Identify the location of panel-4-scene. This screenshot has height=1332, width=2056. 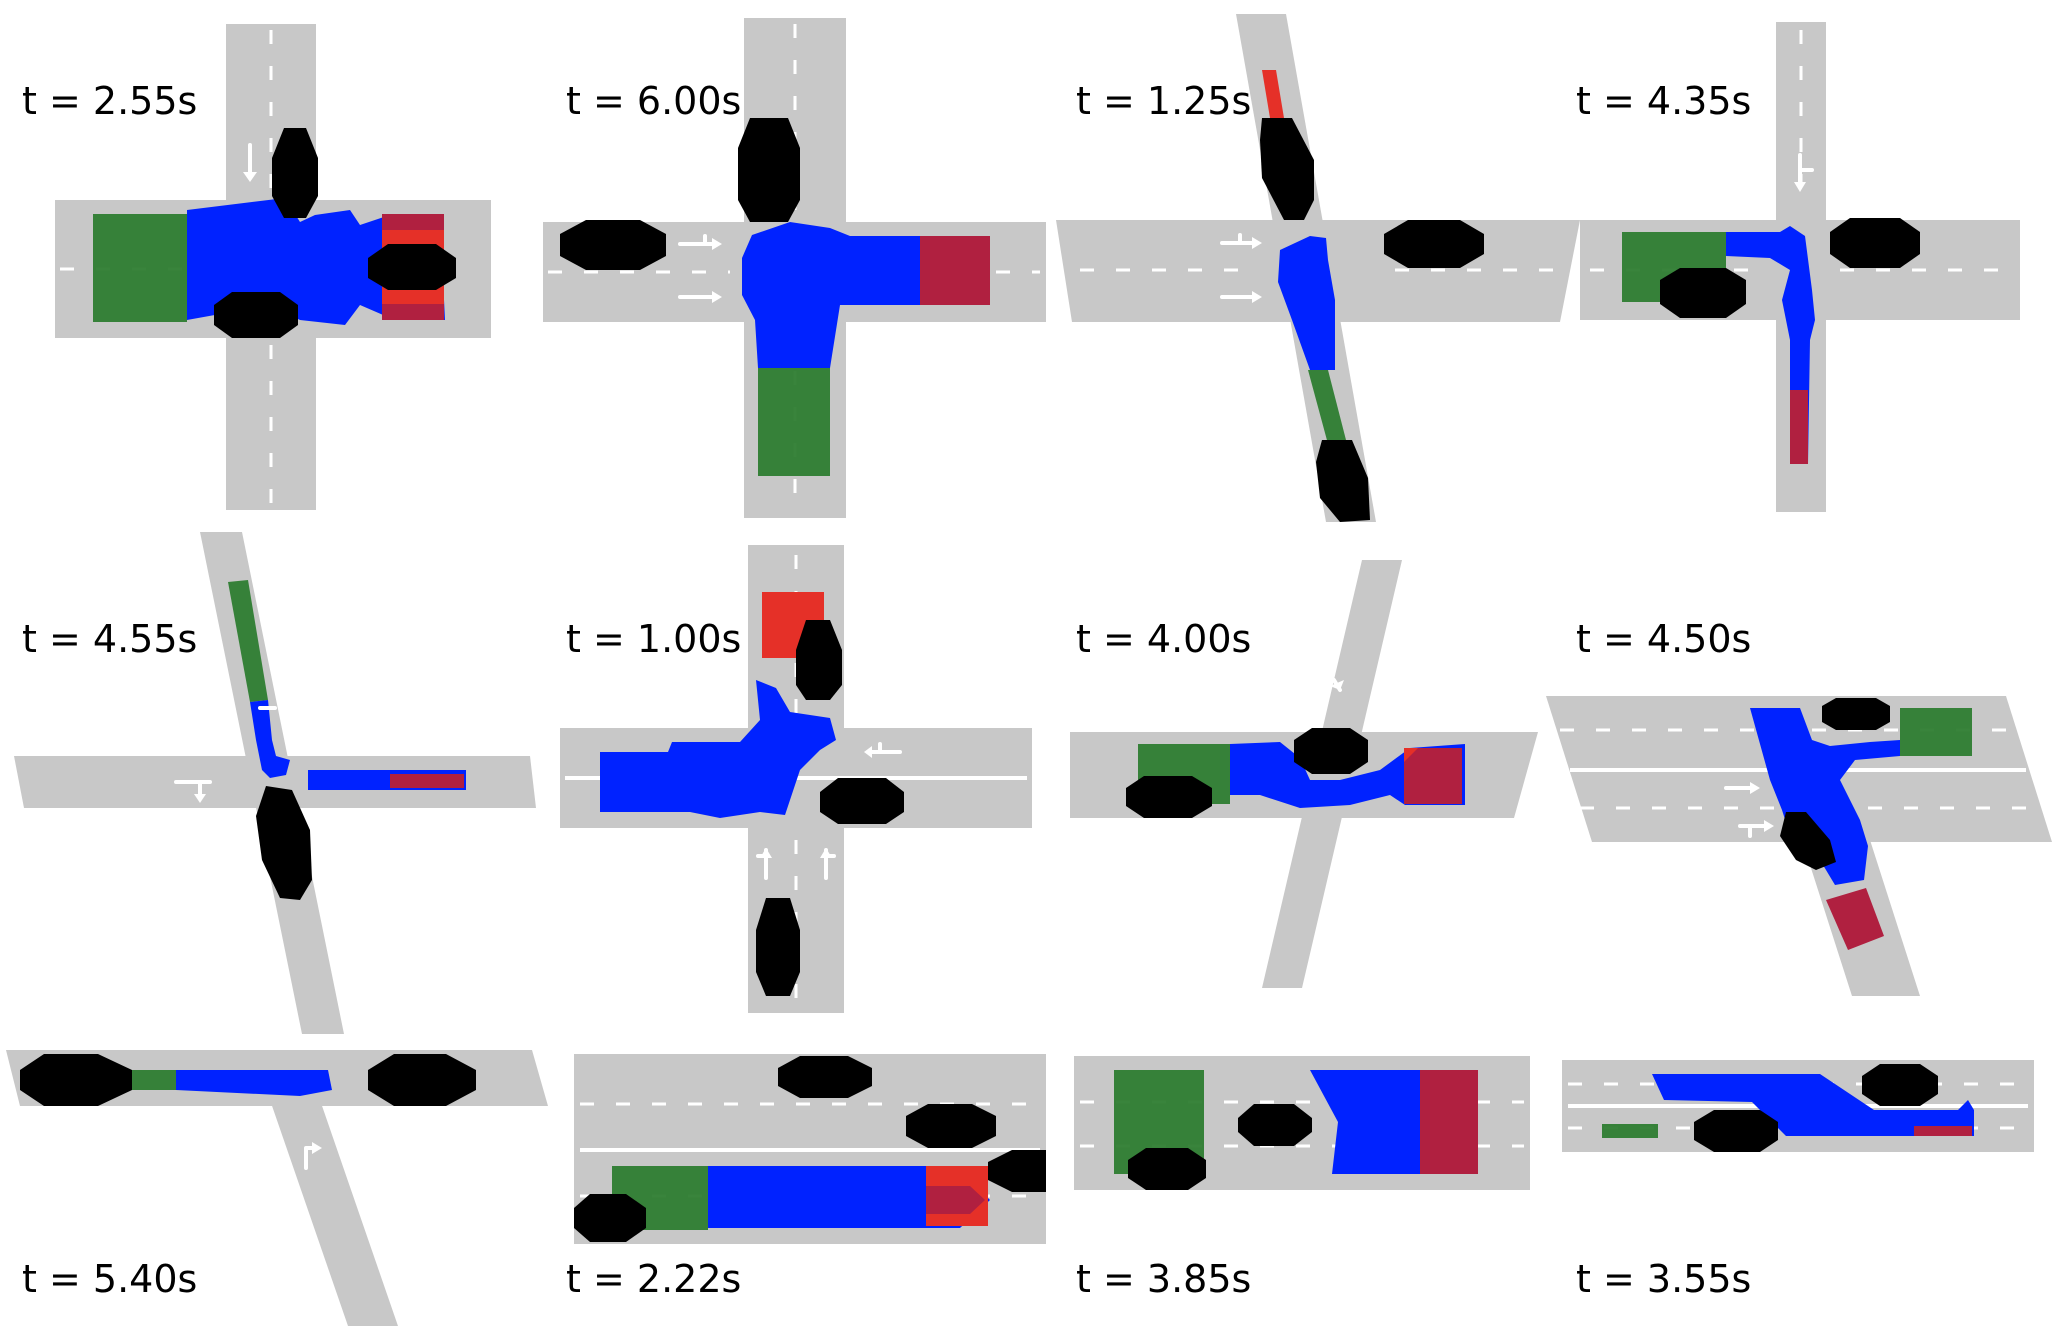
(1800, 267).